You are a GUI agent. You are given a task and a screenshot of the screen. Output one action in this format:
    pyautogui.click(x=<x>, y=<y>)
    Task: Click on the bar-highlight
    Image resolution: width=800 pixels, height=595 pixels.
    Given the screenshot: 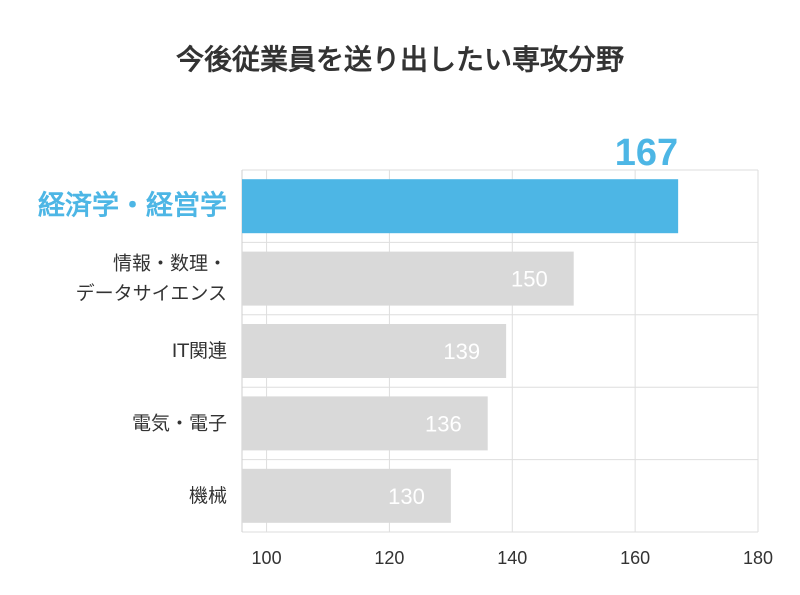 What is the action you would take?
    pyautogui.click(x=460, y=206)
    